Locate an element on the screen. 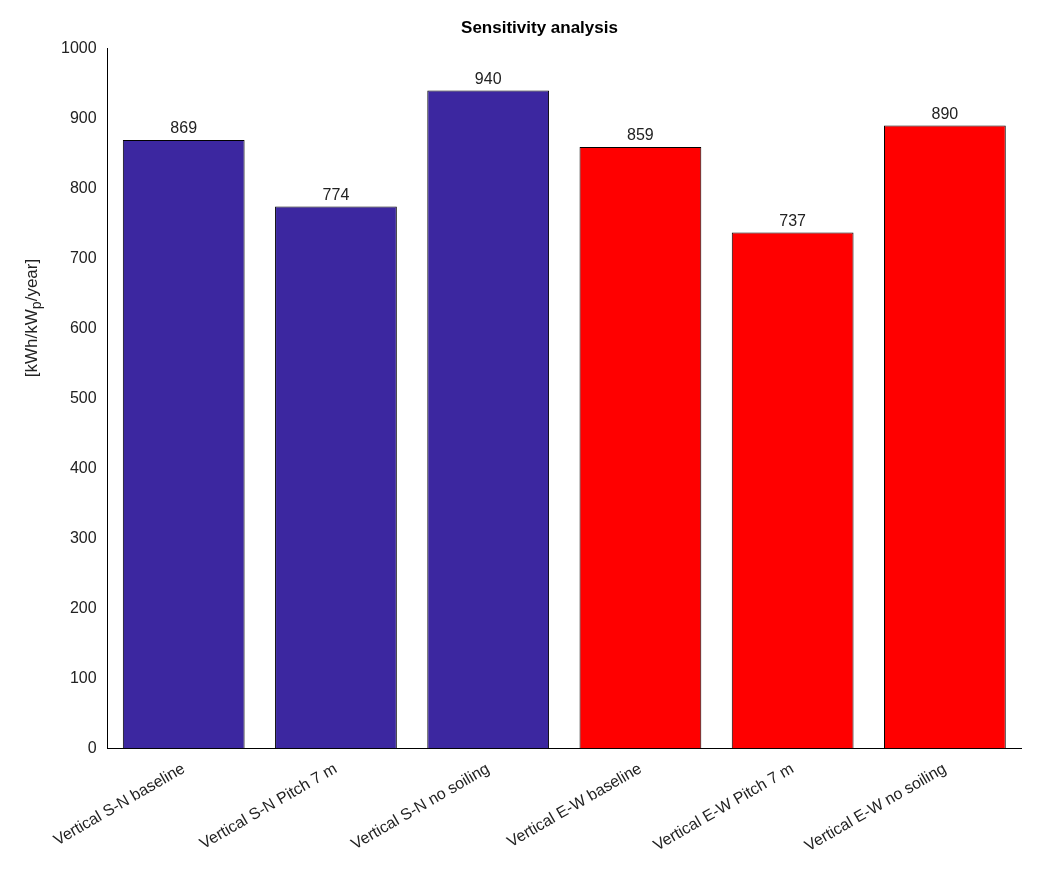 The width and height of the screenshot is (1039, 872). y-tick-label: 400 is located at coordinates (83, 467).